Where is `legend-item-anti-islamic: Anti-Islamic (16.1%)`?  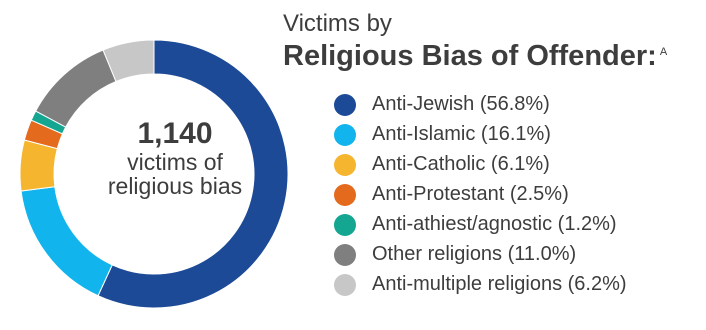
legend-item-anti-islamic: Anti-Islamic (16.1%) is located at coordinates (503, 137).